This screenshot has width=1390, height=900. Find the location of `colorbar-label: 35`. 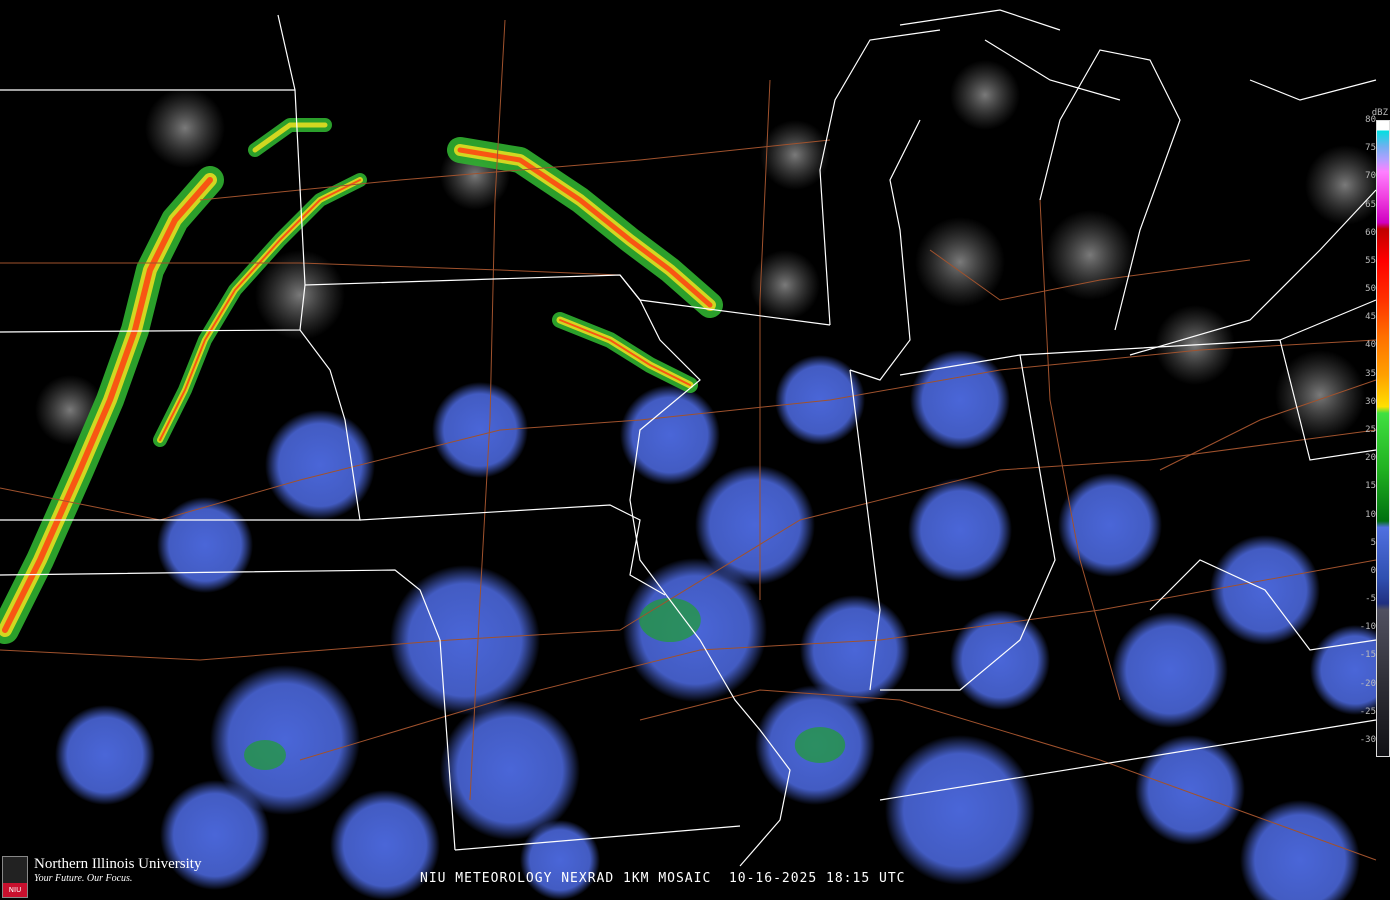

colorbar-label: 35 is located at coordinates (1370, 373).